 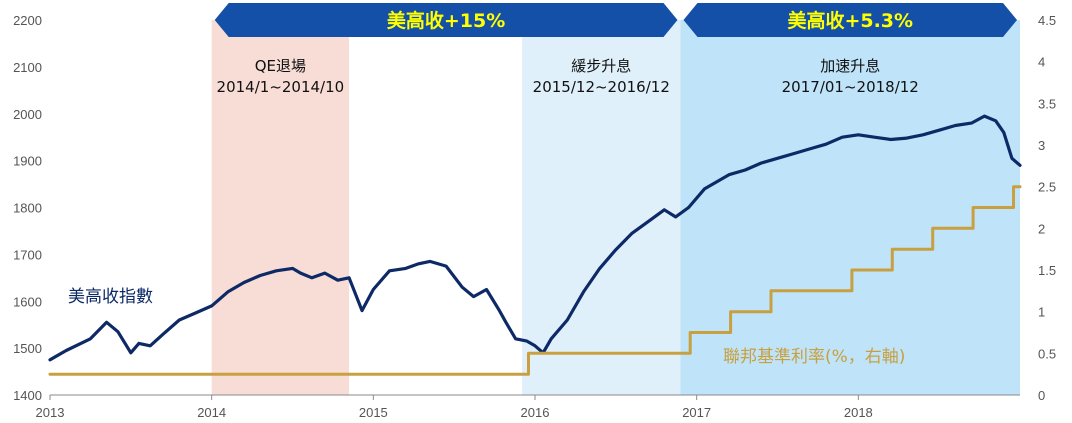 I want to click on region-range-2: 2017/01~2018/12, so click(x=850, y=87).